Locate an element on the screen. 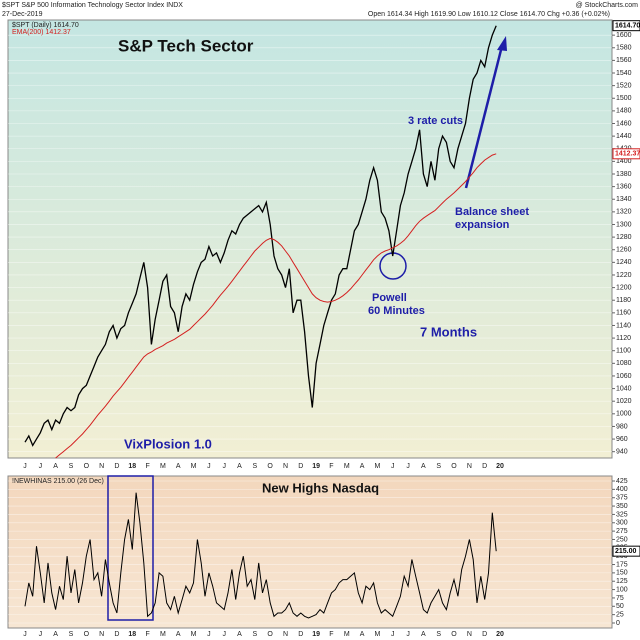  y-tick-label: 1340 is located at coordinates (624, 199).